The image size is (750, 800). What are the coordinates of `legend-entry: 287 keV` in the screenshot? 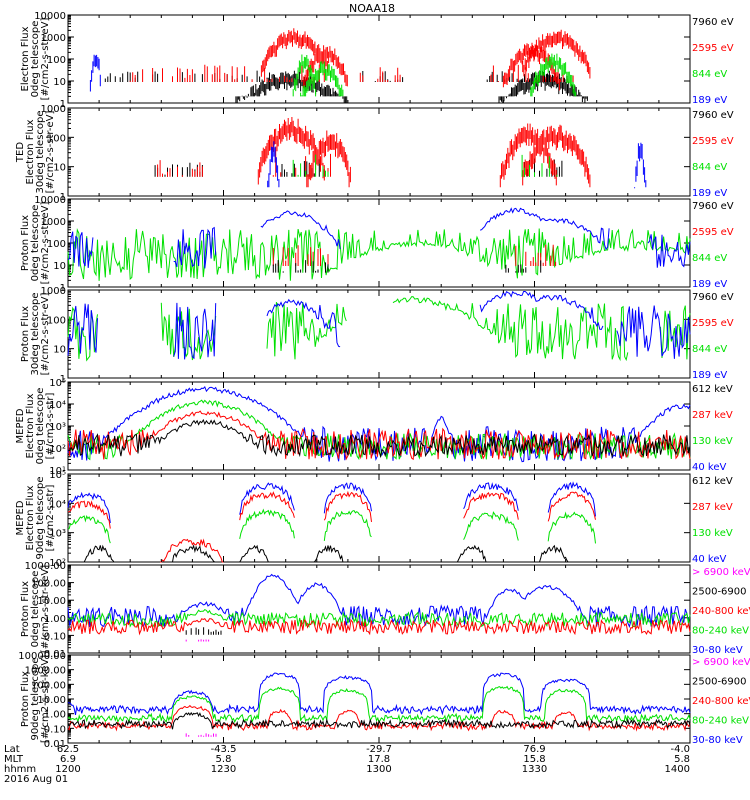 It's located at (712, 507).